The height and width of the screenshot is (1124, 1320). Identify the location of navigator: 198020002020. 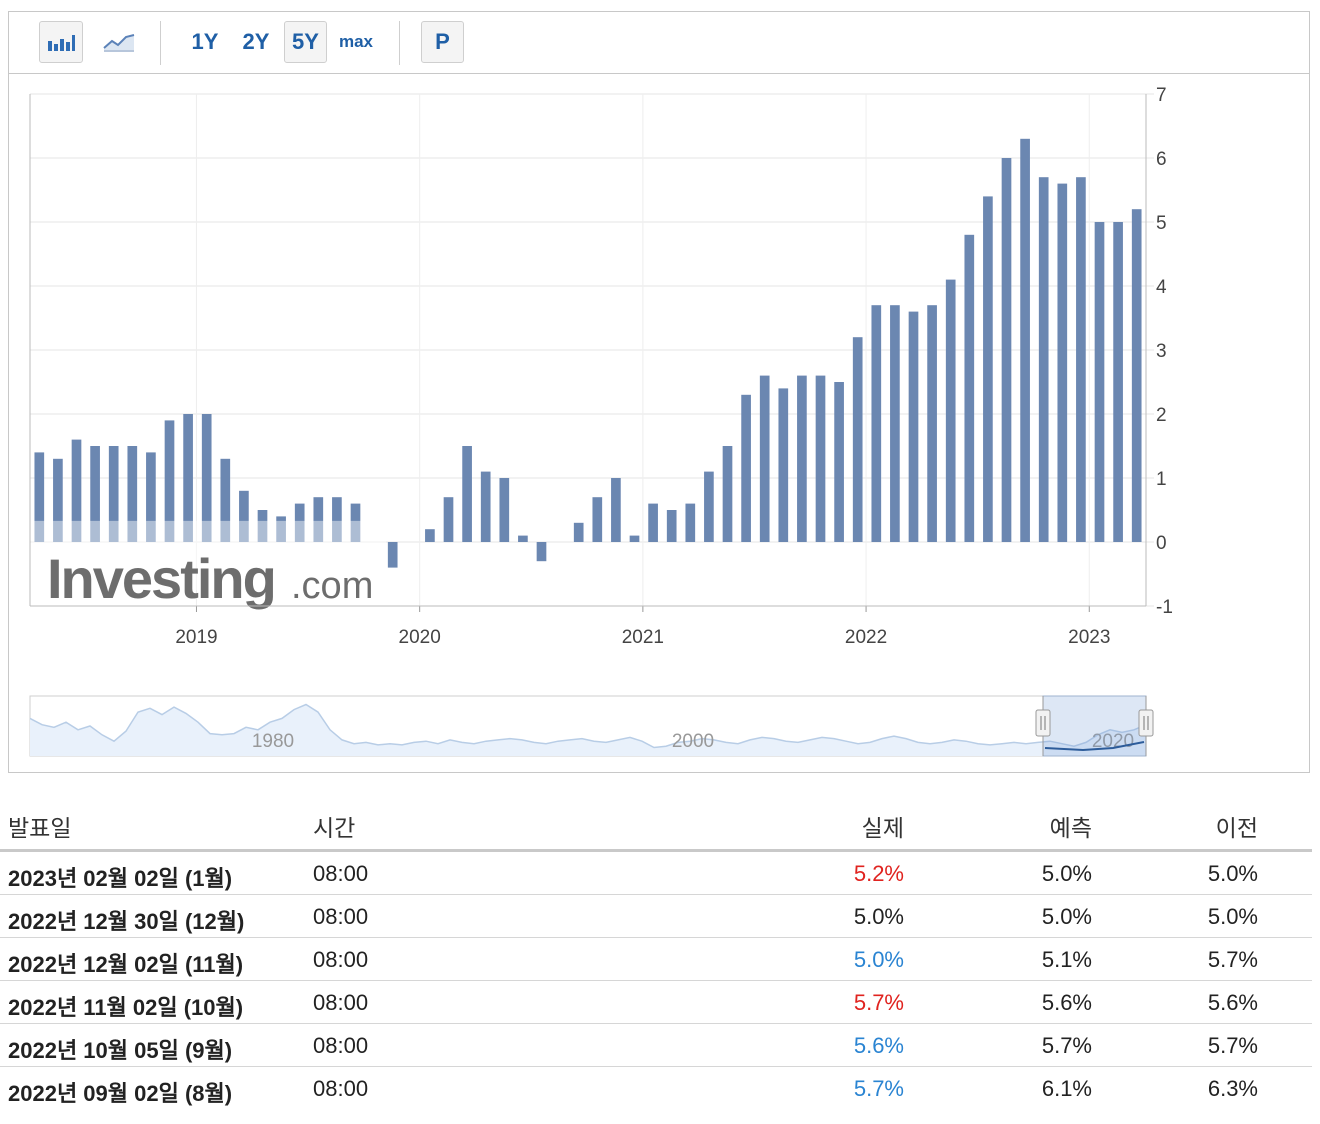
(591, 726).